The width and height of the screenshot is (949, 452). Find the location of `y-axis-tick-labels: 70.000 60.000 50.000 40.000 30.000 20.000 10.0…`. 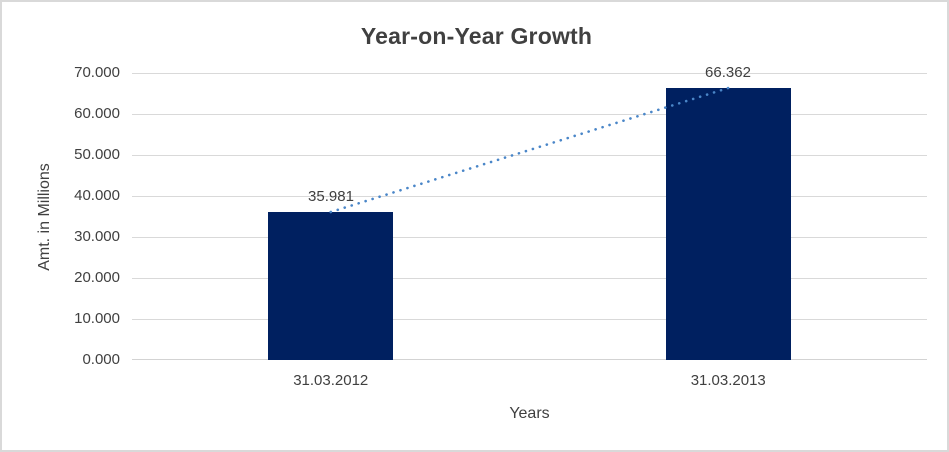

y-axis-tick-labels: 70.000 60.000 50.000 40.000 30.000 20.000 10.0… is located at coordinates (61, 216).